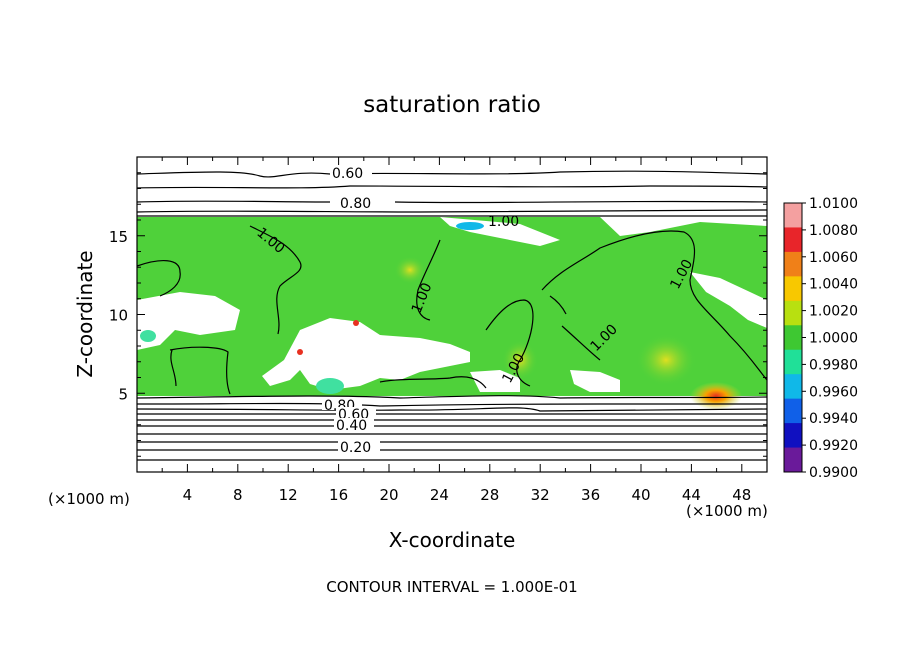 This screenshot has width=904, height=654. I want to click on x-tick-label: 12, so click(288, 495).